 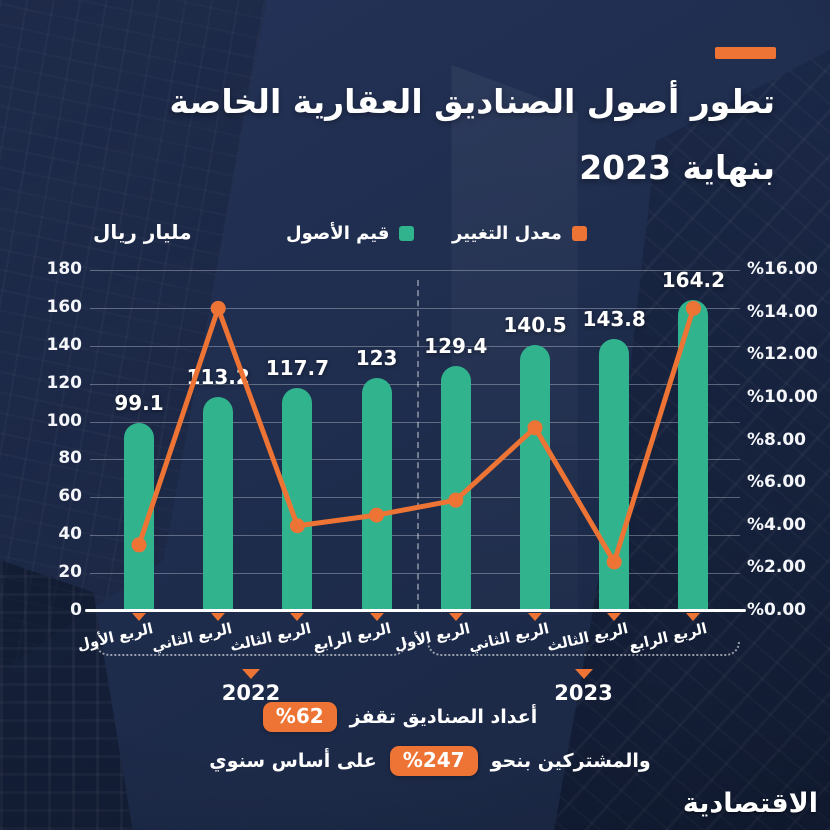 What do you see at coordinates (407, 233) in the screenshot?
I see `legend-swatch-teal-icon` at bounding box center [407, 233].